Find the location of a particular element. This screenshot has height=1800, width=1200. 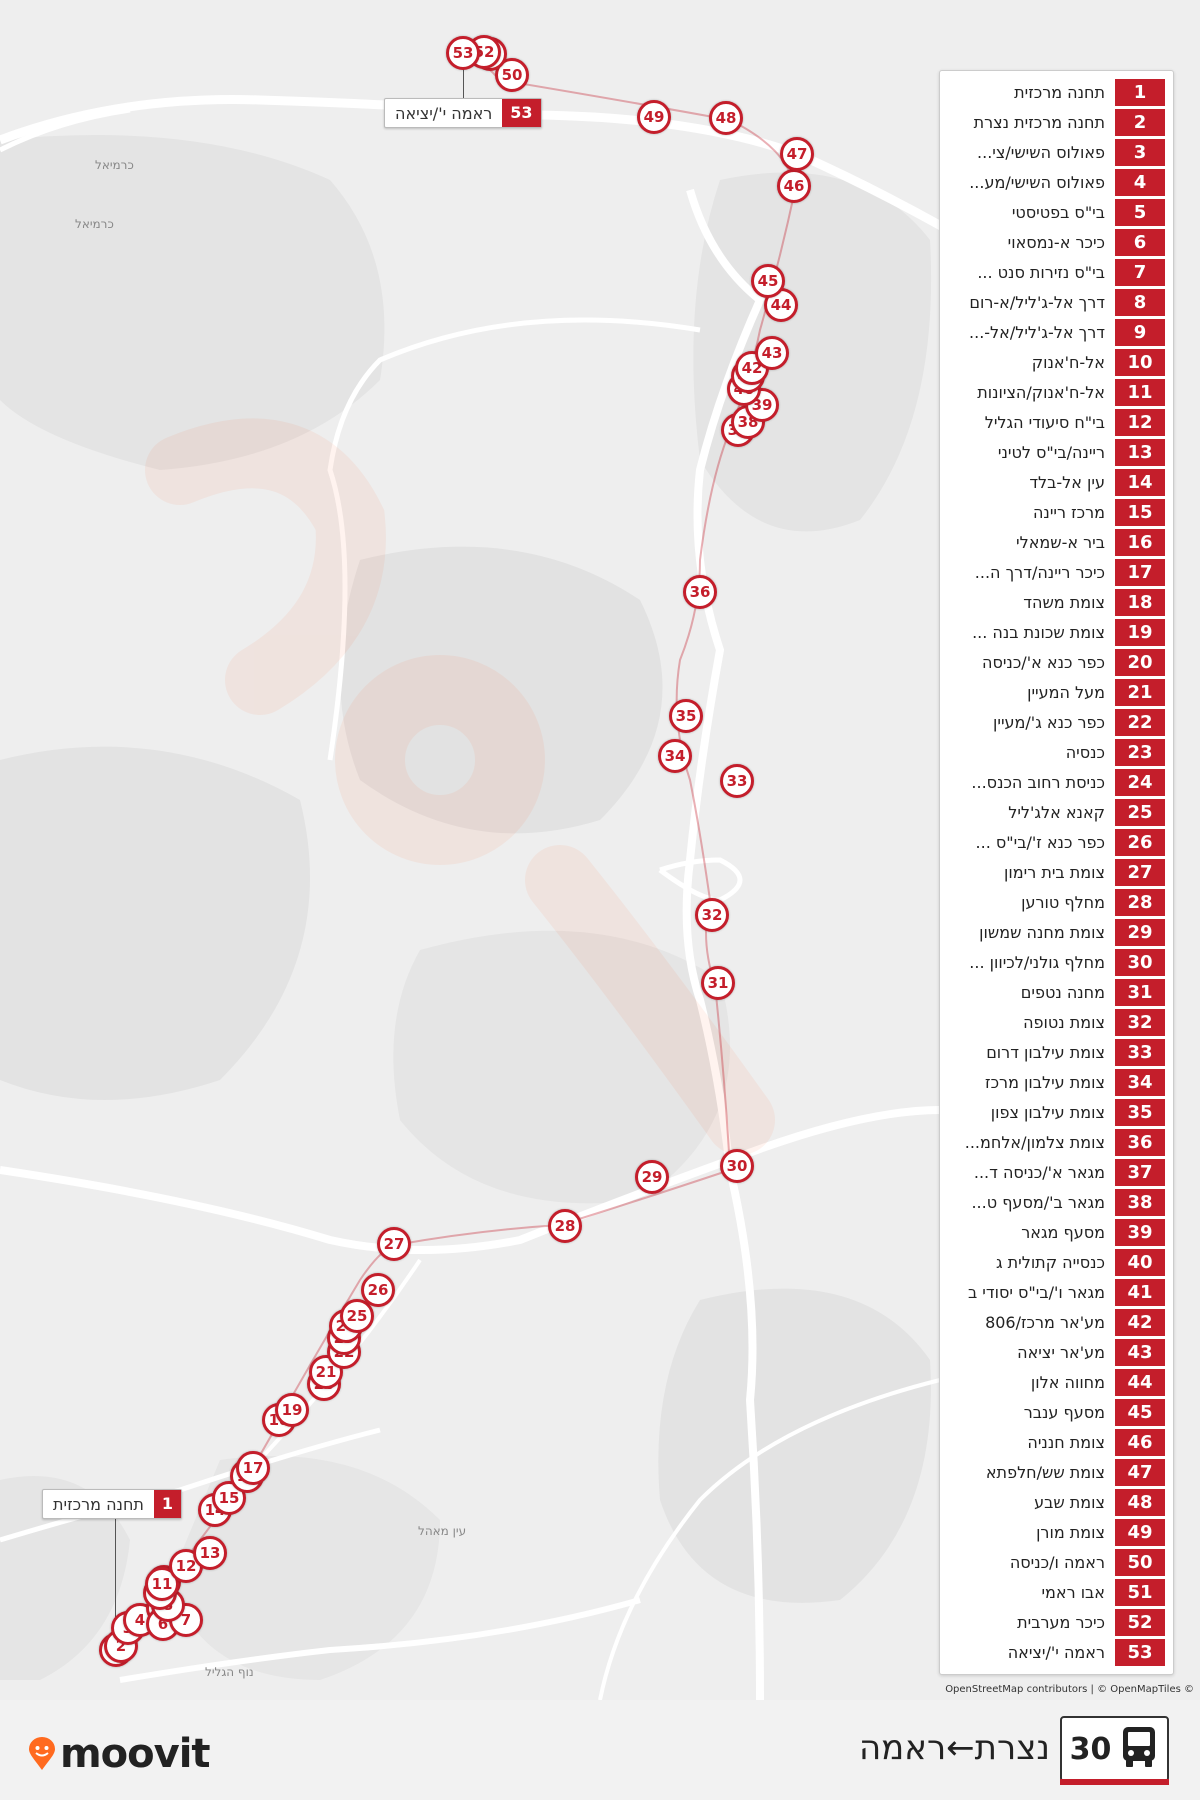

start-callout: תחנה מרכזית 1 is located at coordinates (112, 1504).